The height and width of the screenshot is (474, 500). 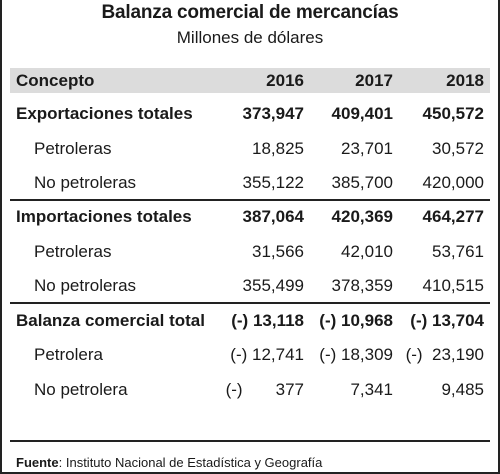 I want to click on table-cell: (-) 13,704, so click(x=447, y=320).